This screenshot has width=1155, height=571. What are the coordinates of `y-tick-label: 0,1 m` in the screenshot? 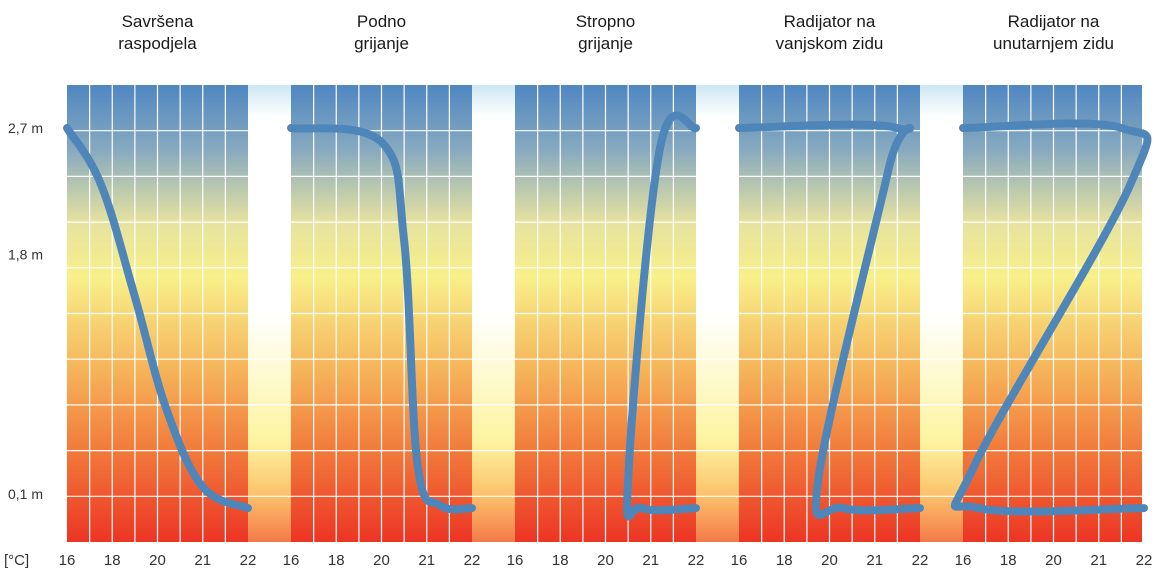 It's located at (25, 494).